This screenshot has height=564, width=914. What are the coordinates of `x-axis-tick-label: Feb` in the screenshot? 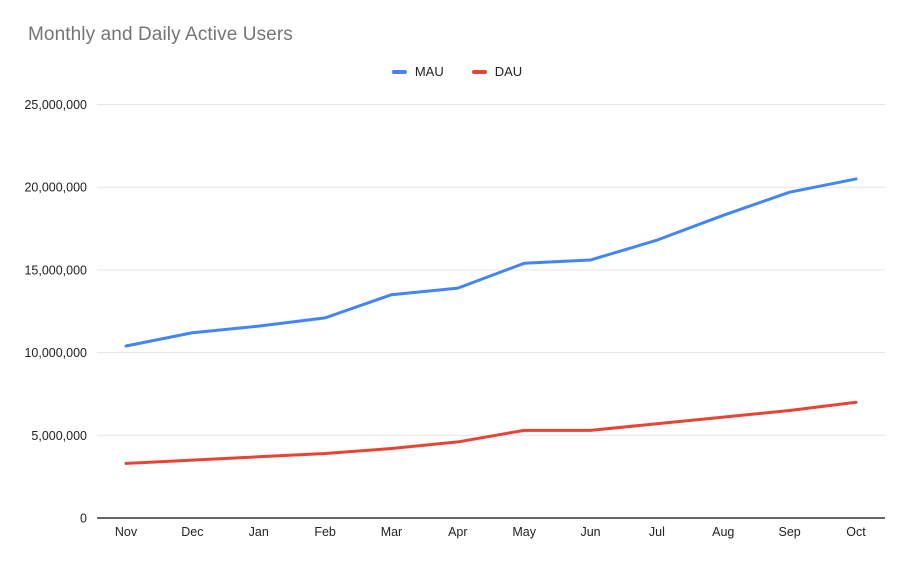 It's located at (325, 532).